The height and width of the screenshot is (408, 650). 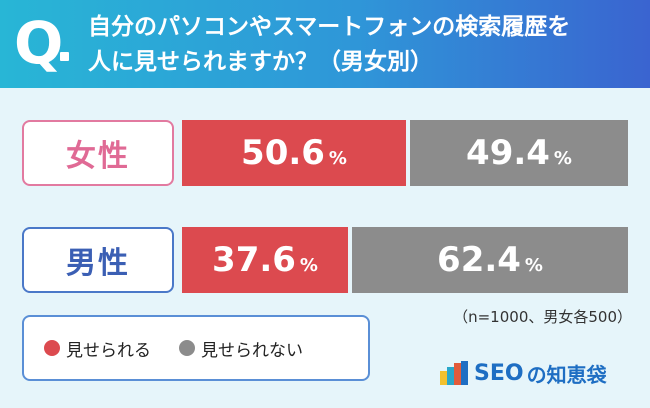 I want to click on legend-item-noshow: 見せられない, so click(x=241, y=348).